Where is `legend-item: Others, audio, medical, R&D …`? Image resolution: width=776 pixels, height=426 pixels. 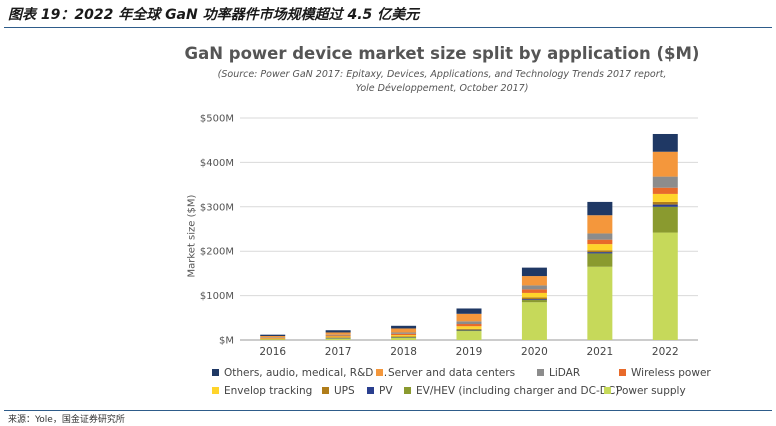
legend-item: Others, audio, medical, R&D … is located at coordinates (299, 373).